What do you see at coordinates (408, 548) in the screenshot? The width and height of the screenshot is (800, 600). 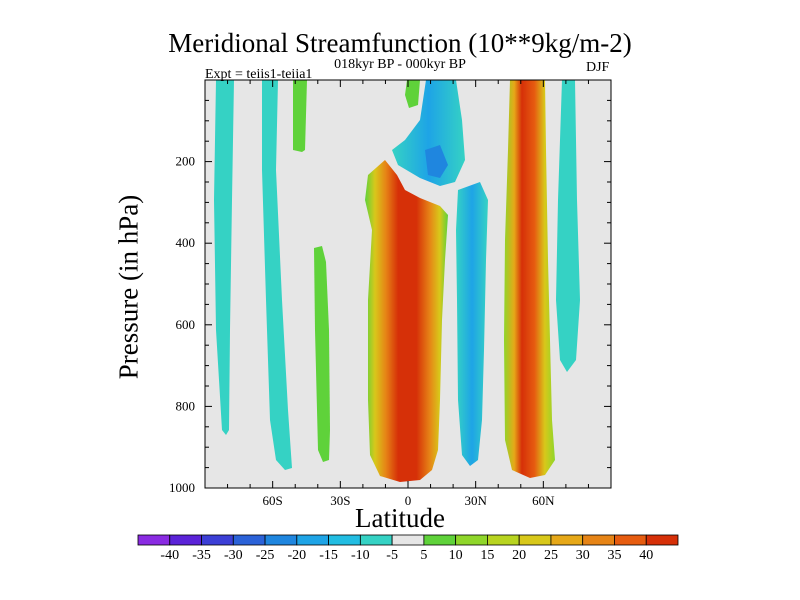 I see `colorbar: -40 -35 -30 -25 -20 -15 -10 -5 5 10 15 20 25 30 35 40` at bounding box center [408, 548].